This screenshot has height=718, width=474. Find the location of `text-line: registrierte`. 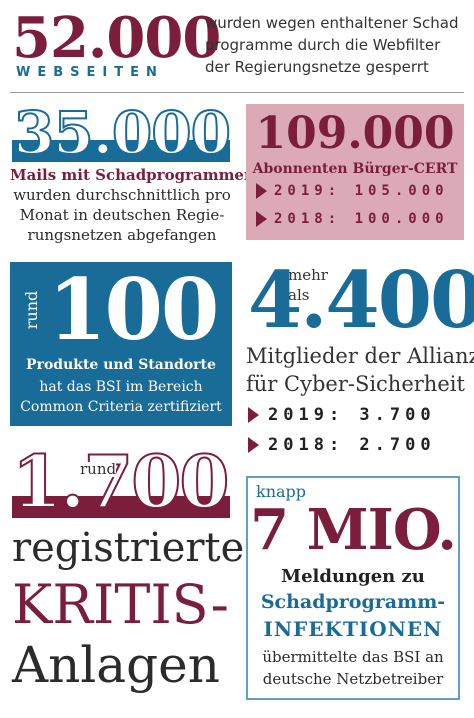

text-line: registrierte is located at coordinates (128, 548).